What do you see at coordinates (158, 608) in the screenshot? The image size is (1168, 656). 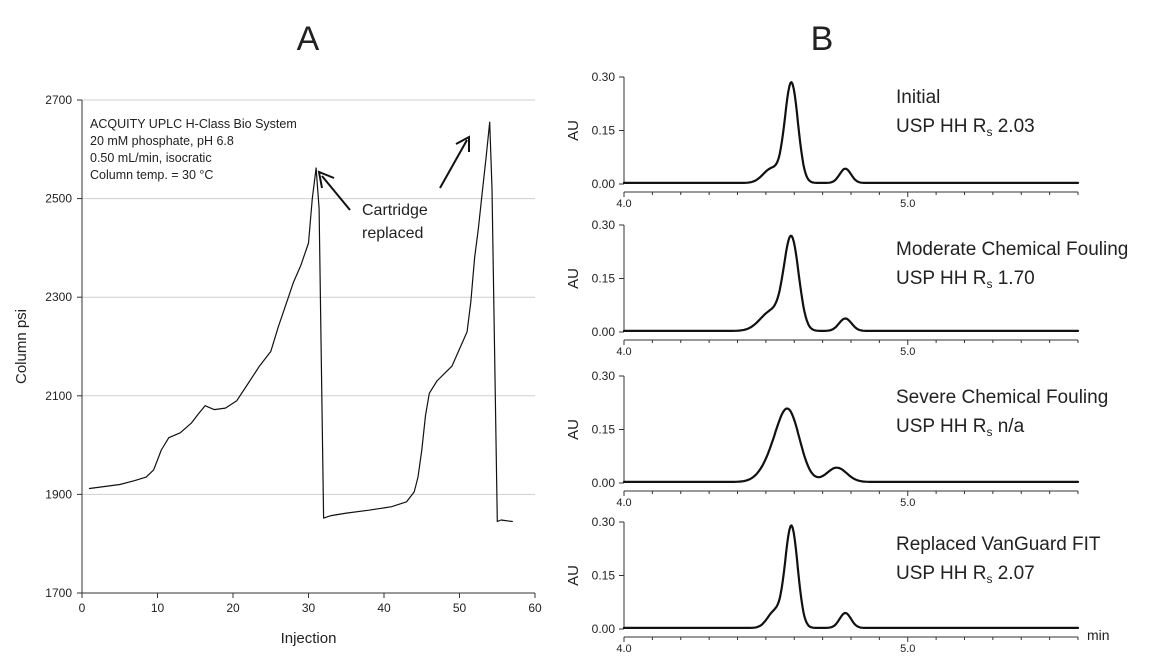 I see `x-tick-label: 10` at bounding box center [158, 608].